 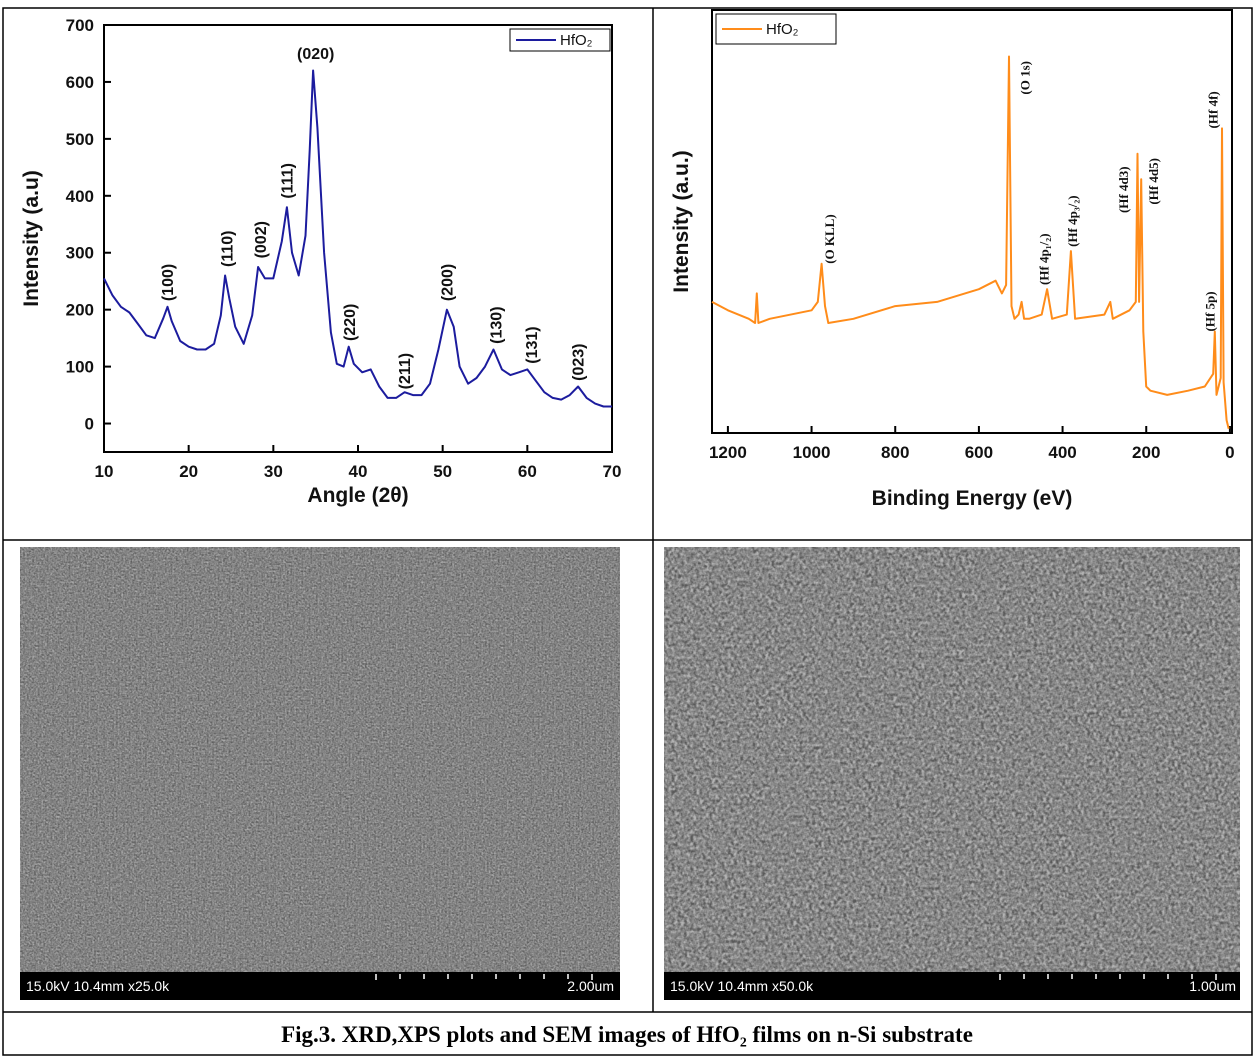 I want to click on x-tick-label: 1000, so click(x=812, y=452).